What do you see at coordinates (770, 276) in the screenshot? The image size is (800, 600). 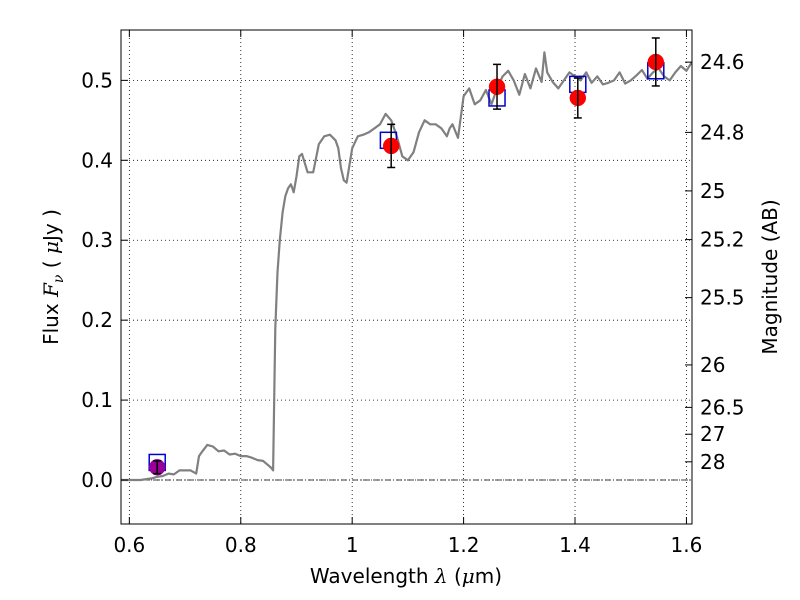 I see `magnitude-axis-title: Magnitude (AB)` at bounding box center [770, 276].